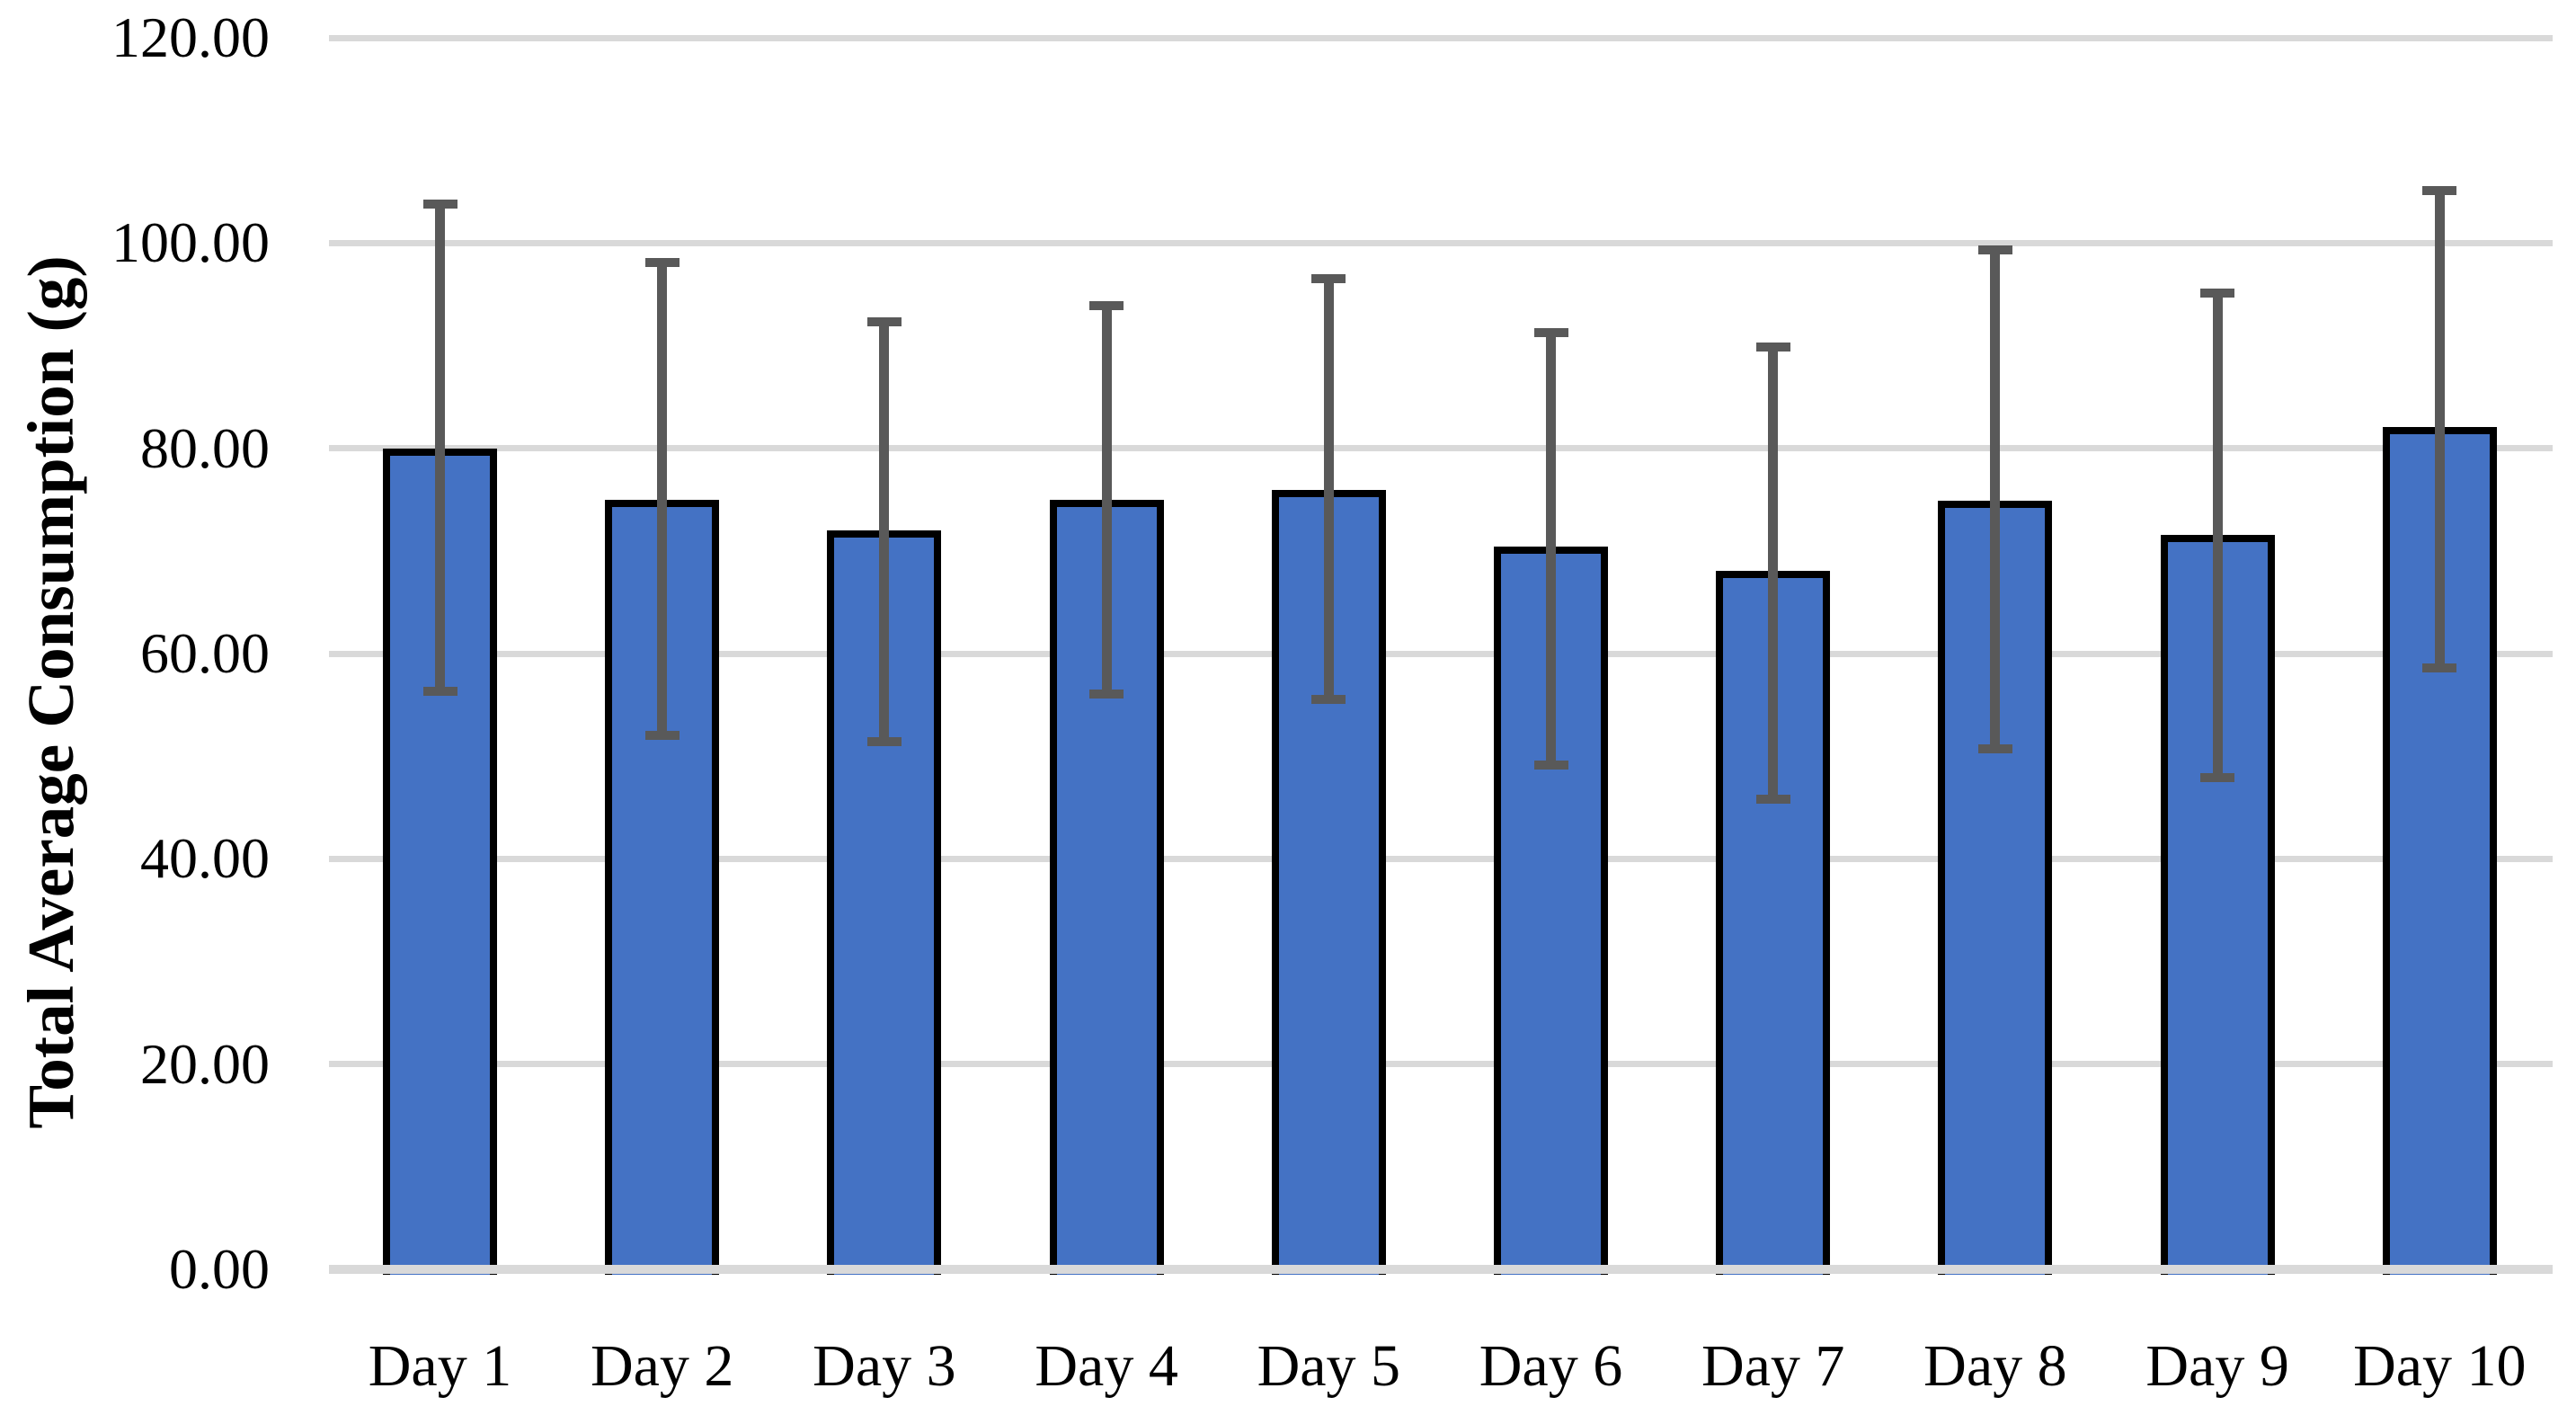 The width and height of the screenshot is (2576, 1415). I want to click on y-tick-label: 40.00, so click(205, 858).